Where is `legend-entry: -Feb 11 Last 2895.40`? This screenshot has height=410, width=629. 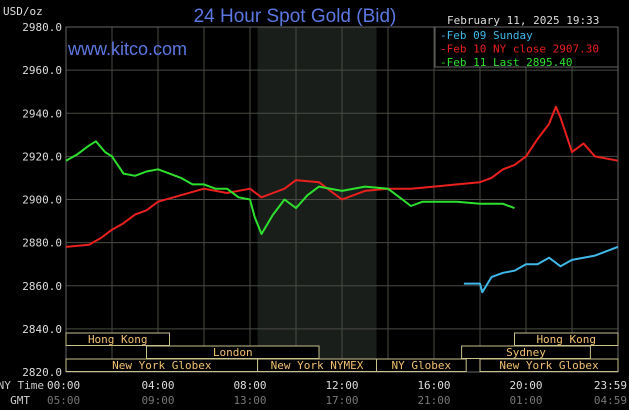 legend-entry: -Feb 11 Last 2895.40 is located at coordinates (506, 62).